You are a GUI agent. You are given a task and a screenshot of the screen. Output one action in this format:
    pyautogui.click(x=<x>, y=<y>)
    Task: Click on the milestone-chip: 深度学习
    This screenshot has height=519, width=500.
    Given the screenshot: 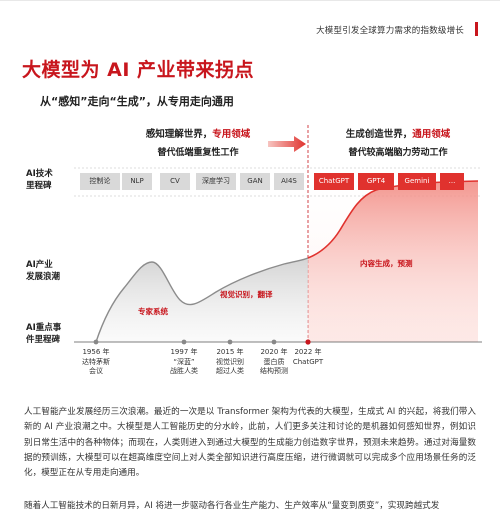 What is the action you would take?
    pyautogui.click(x=216, y=181)
    